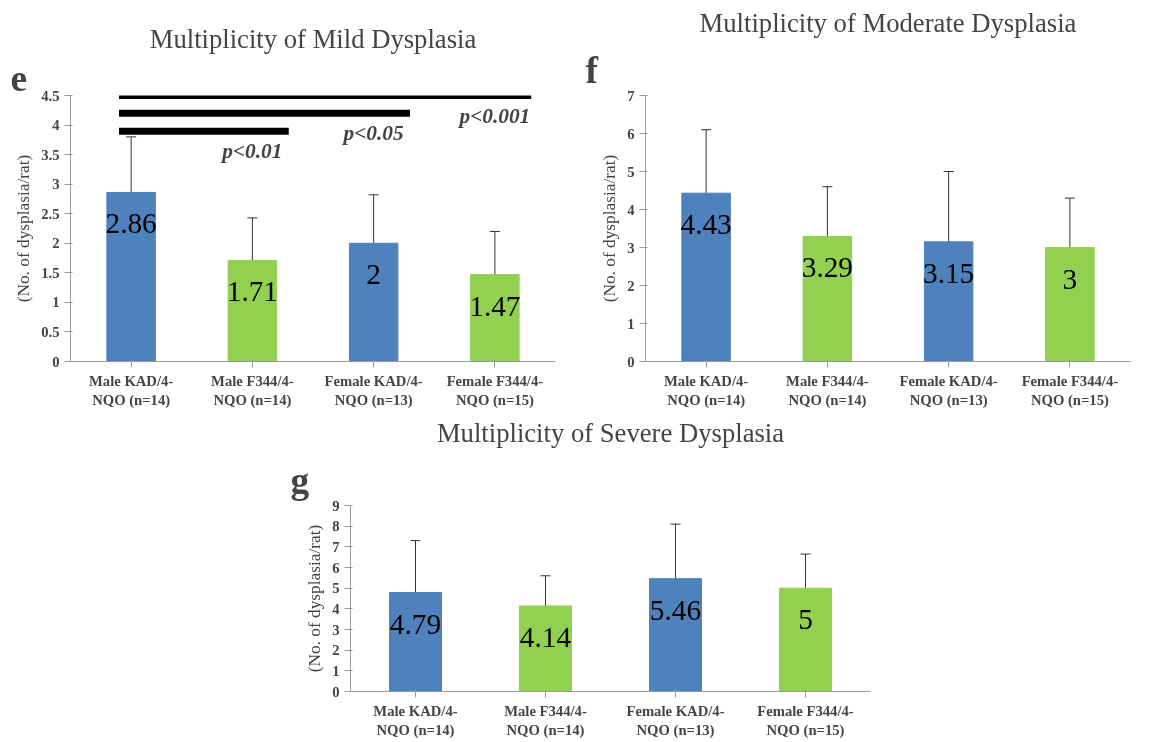 Image resolution: width=1153 pixels, height=742 pixels. What do you see at coordinates (50, 154) in the screenshot?
I see `y-tick-label: 3.5` at bounding box center [50, 154].